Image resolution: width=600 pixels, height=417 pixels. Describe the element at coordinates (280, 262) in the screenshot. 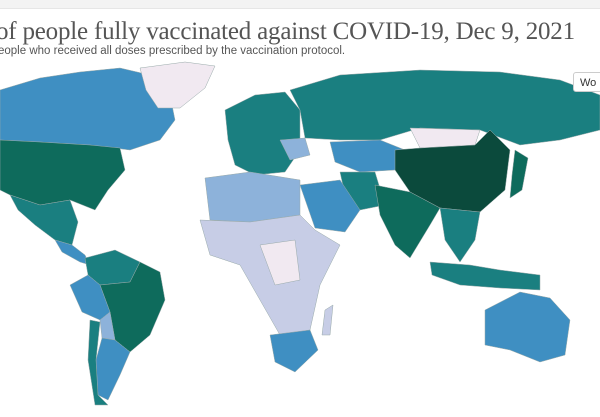

I see `country-central-africa` at that location.